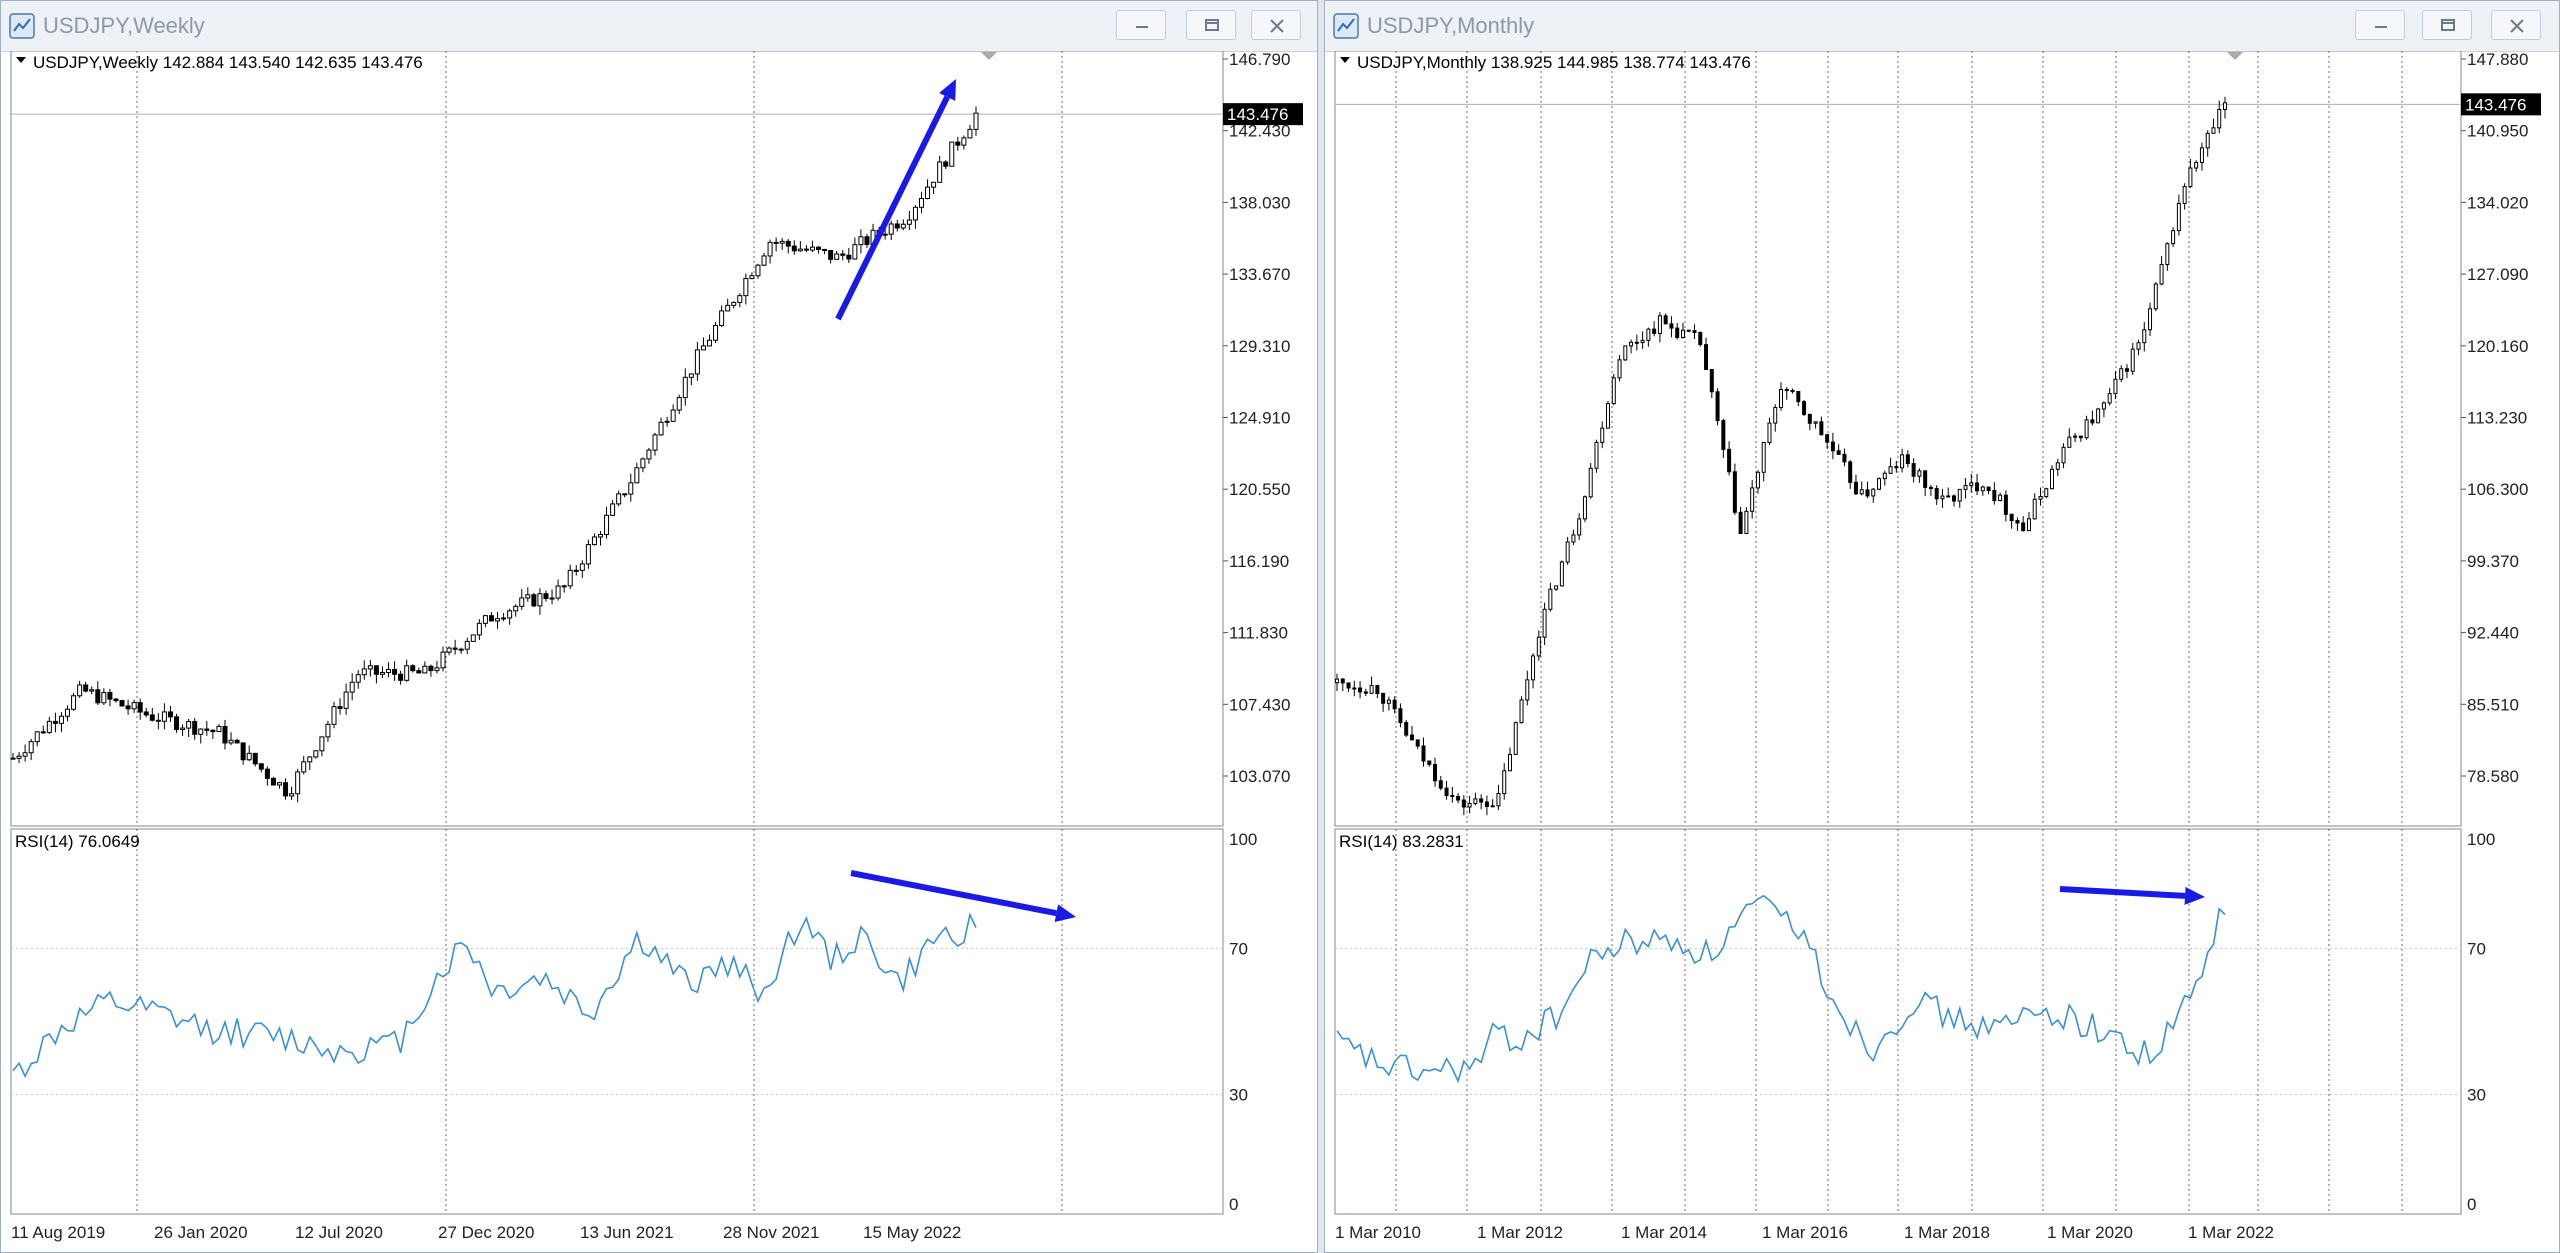 The height and width of the screenshot is (1253, 2560). Describe the element at coordinates (2493, 704) in the screenshot. I see `price-tick-label: 85.510` at that location.